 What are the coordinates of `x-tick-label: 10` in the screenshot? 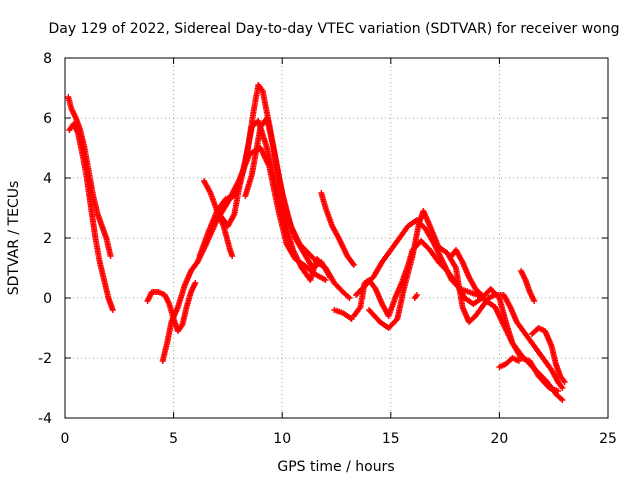 It's located at (282, 439).